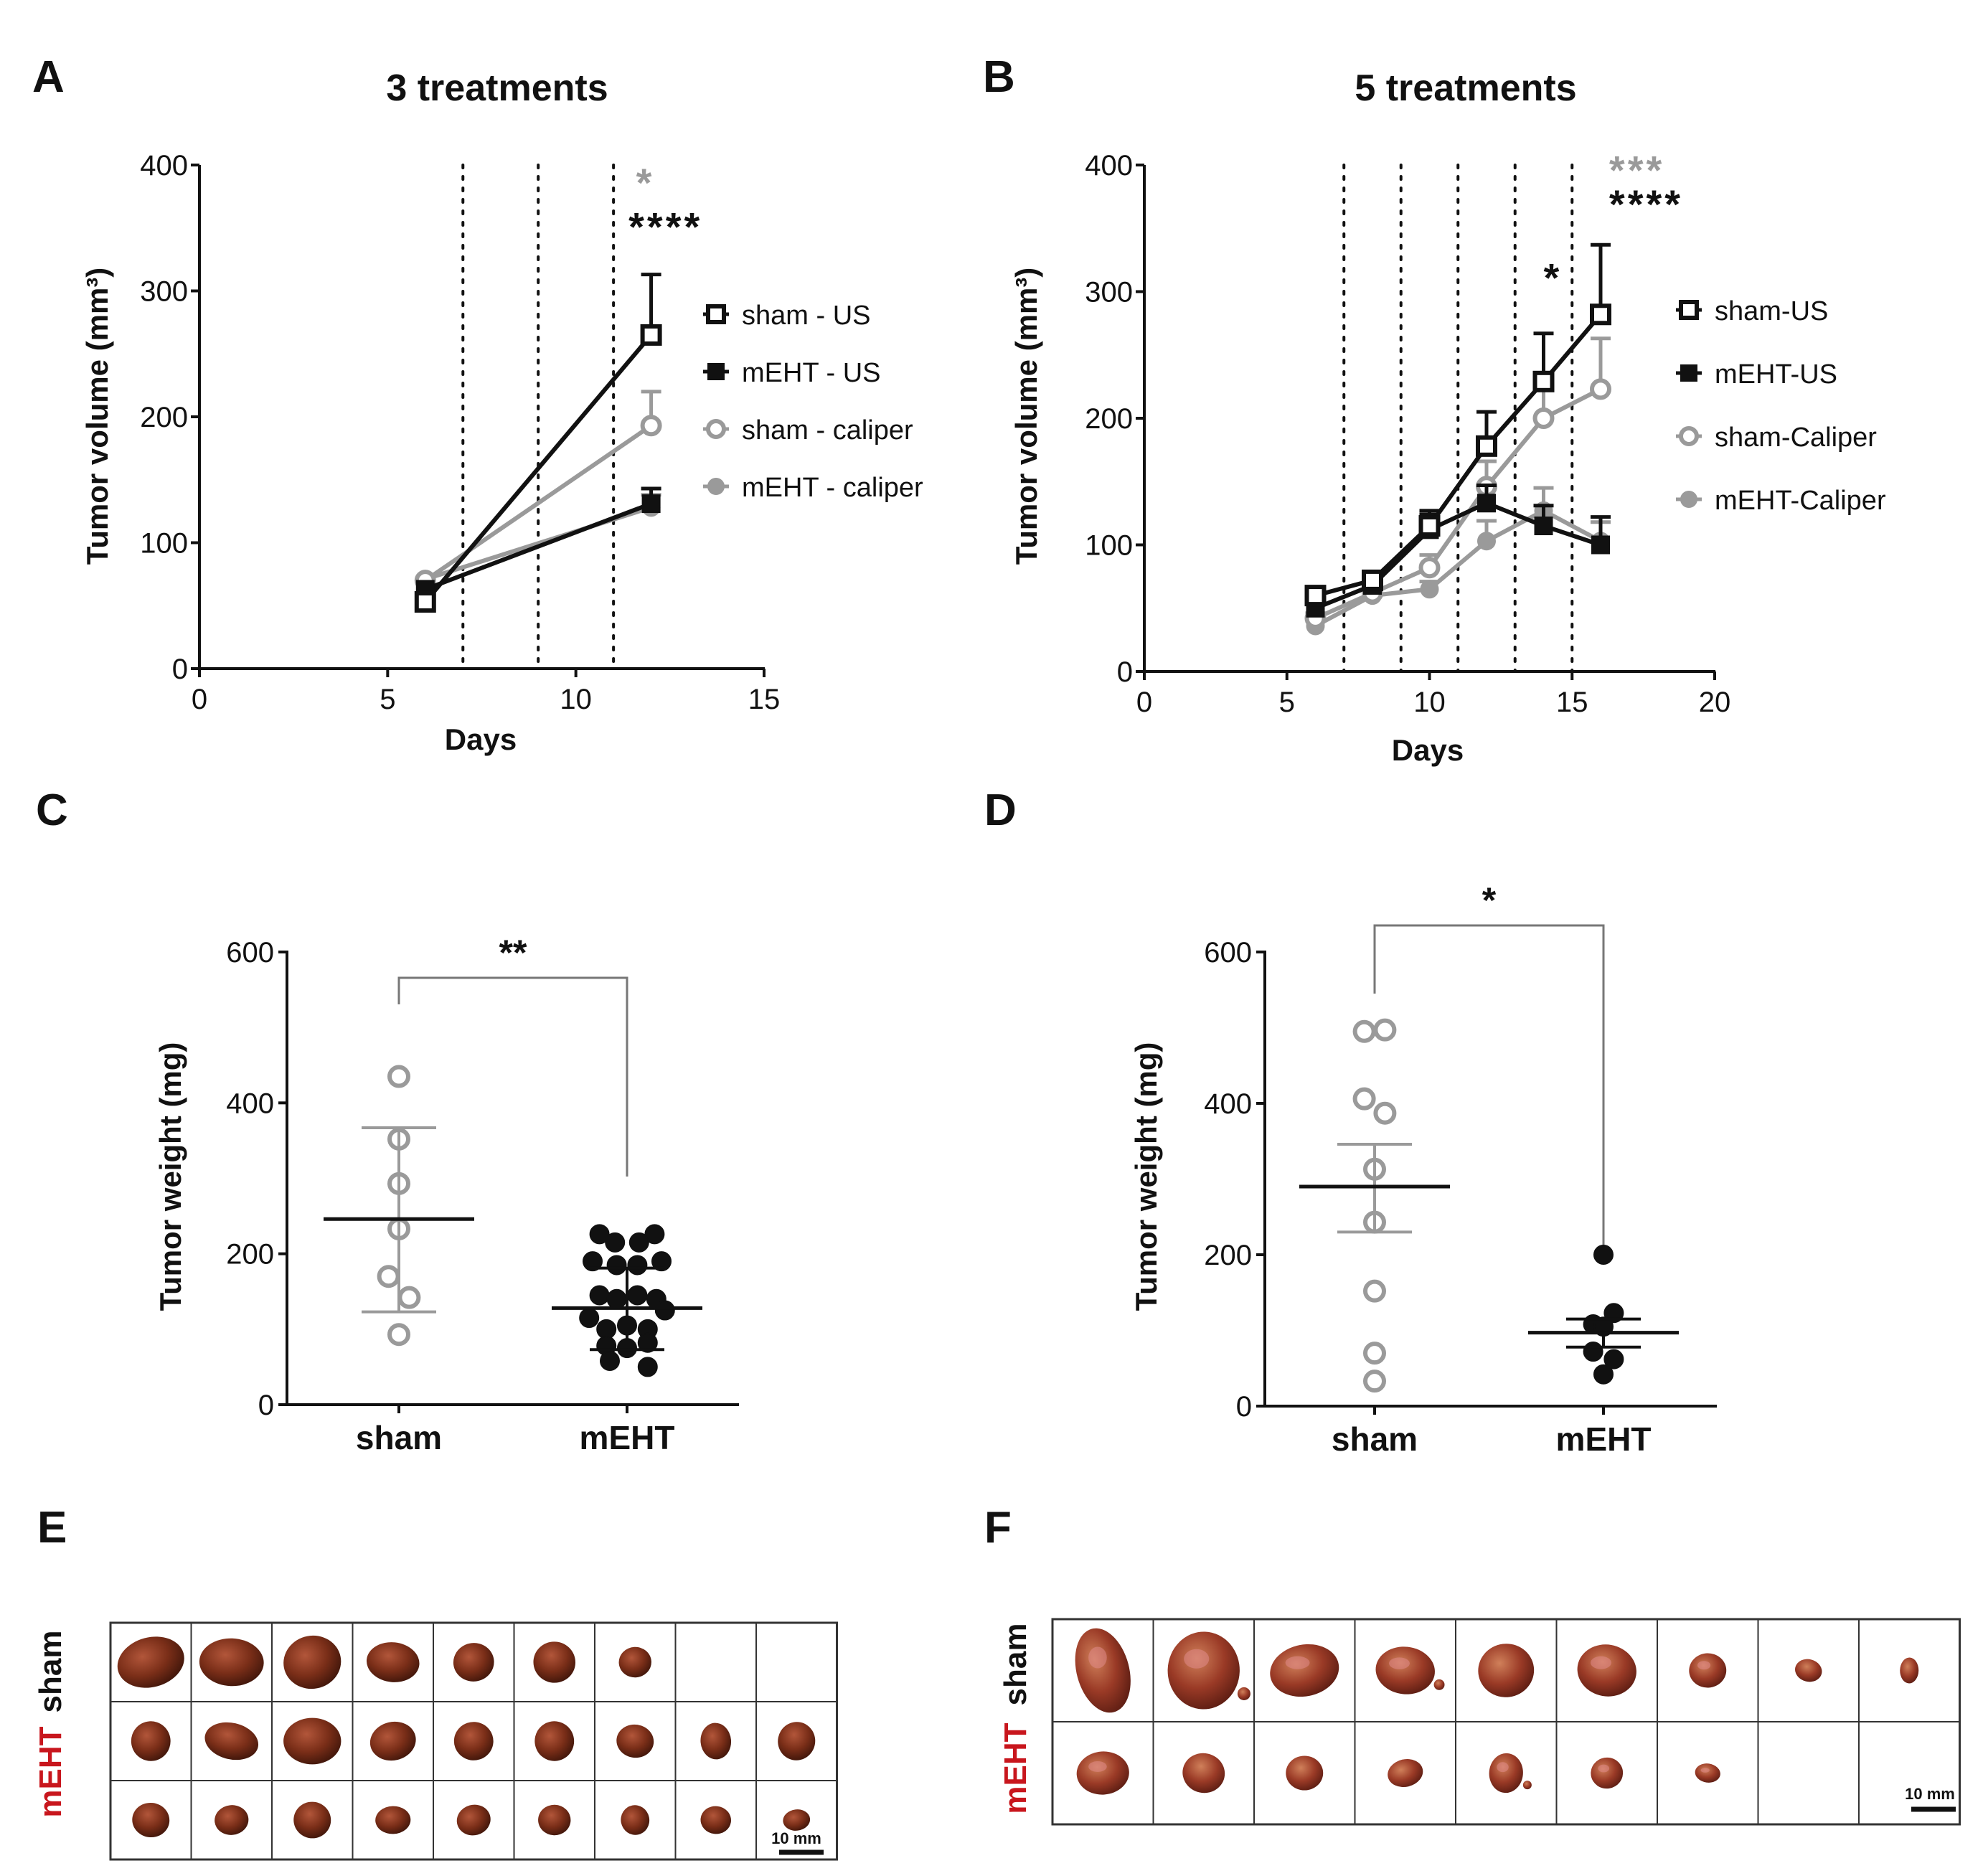 Image resolution: width=1983 pixels, height=1876 pixels. Describe the element at coordinates (481, 739) in the screenshot. I see `x-axis-label: Days` at that location.